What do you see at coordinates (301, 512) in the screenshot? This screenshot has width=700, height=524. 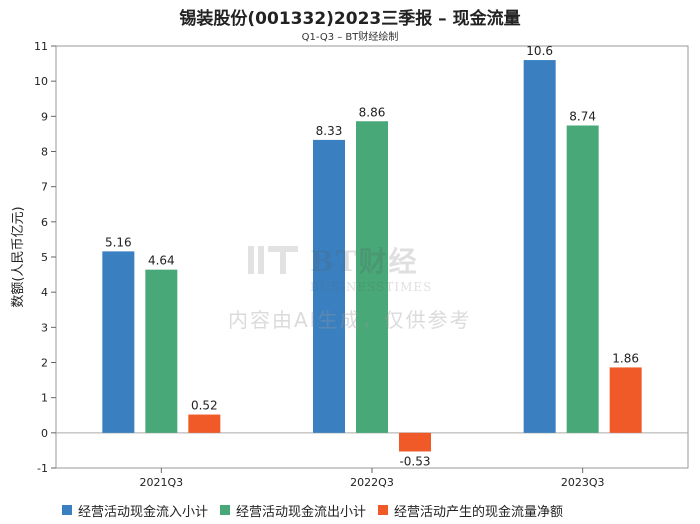 I see `legend-label: 经营活动现金流出小计` at bounding box center [301, 512].